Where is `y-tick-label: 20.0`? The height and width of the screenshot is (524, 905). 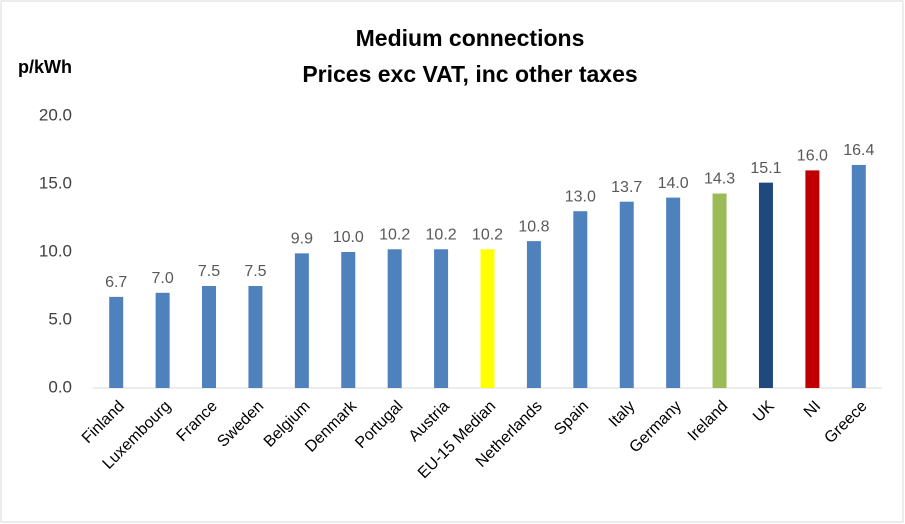
y-tick-label: 20.0 is located at coordinates (55, 114).